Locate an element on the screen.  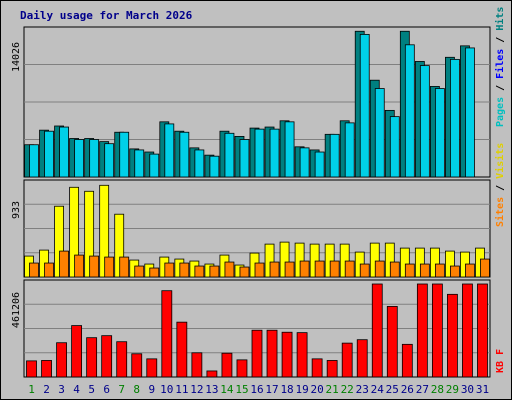
day-label-8: 8 is located at coordinates (136, 389).